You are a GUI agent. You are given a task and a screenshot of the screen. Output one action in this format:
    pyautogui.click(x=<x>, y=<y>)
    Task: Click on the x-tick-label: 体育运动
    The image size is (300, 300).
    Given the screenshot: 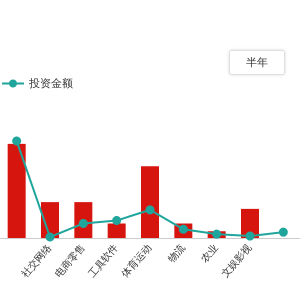 What is the action you would take?
    pyautogui.click(x=136, y=261)
    